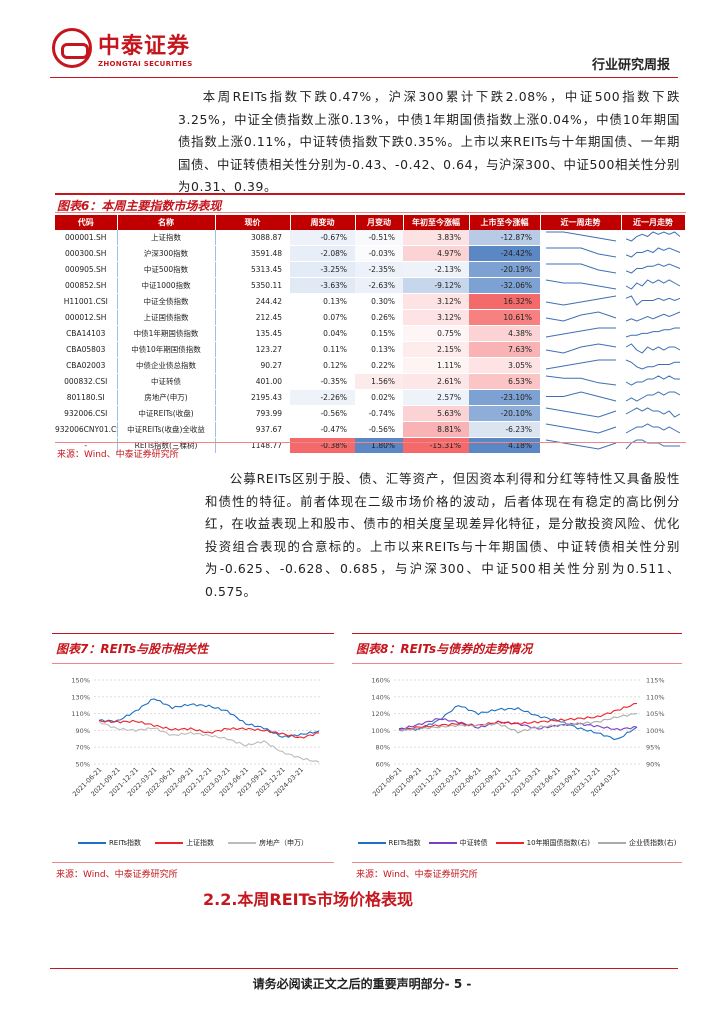 The height and width of the screenshot is (1024, 724). What do you see at coordinates (322, 317) in the screenshot?
I see `weekly-change-cell: 0.07%` at bounding box center [322, 317].